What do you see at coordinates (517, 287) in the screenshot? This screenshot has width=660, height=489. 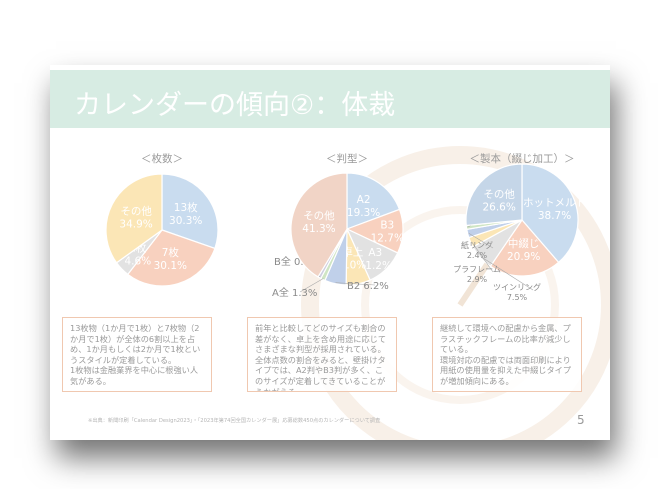 I see `slice-label: ツインリング` at bounding box center [517, 287].